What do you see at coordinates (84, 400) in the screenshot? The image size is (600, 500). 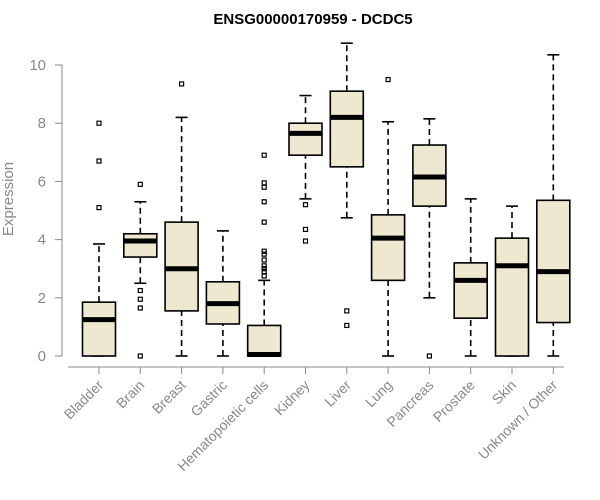 I see `x-tick-label: Bladder` at bounding box center [84, 400].